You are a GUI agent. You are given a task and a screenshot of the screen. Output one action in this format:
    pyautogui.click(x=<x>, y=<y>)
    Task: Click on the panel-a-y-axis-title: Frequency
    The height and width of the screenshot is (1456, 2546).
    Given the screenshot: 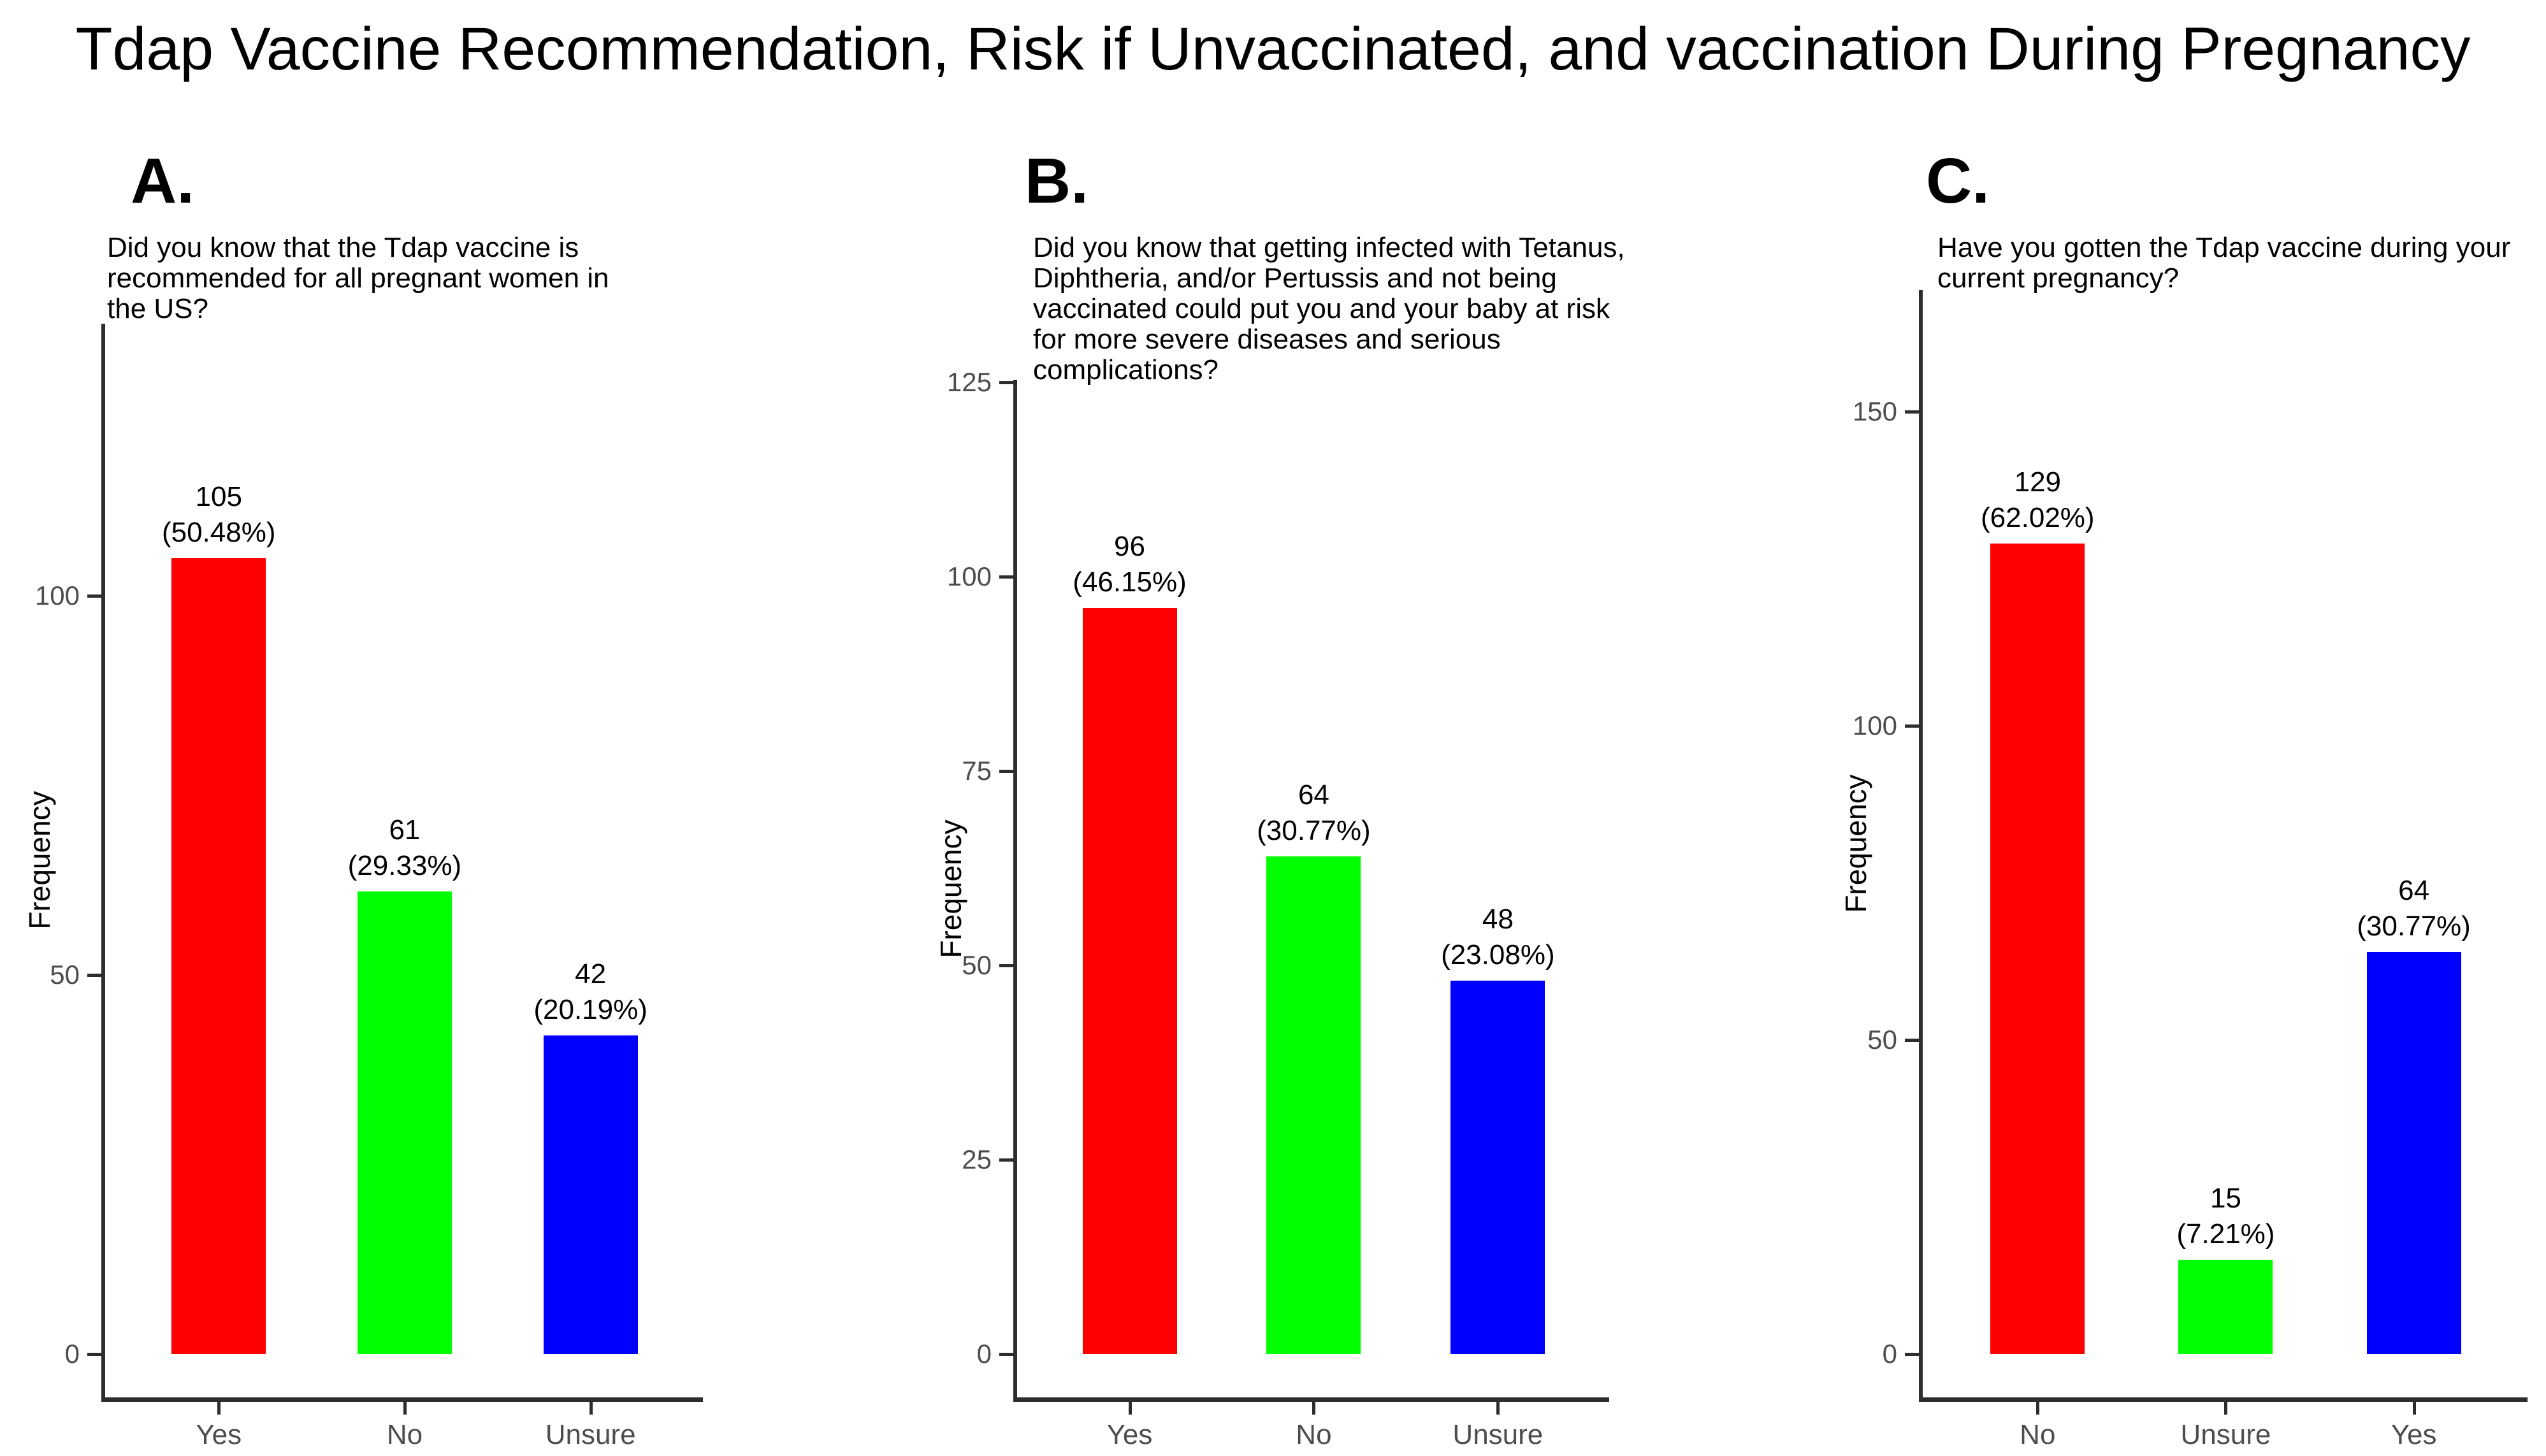 What is the action you would take?
    pyautogui.click(x=39, y=860)
    